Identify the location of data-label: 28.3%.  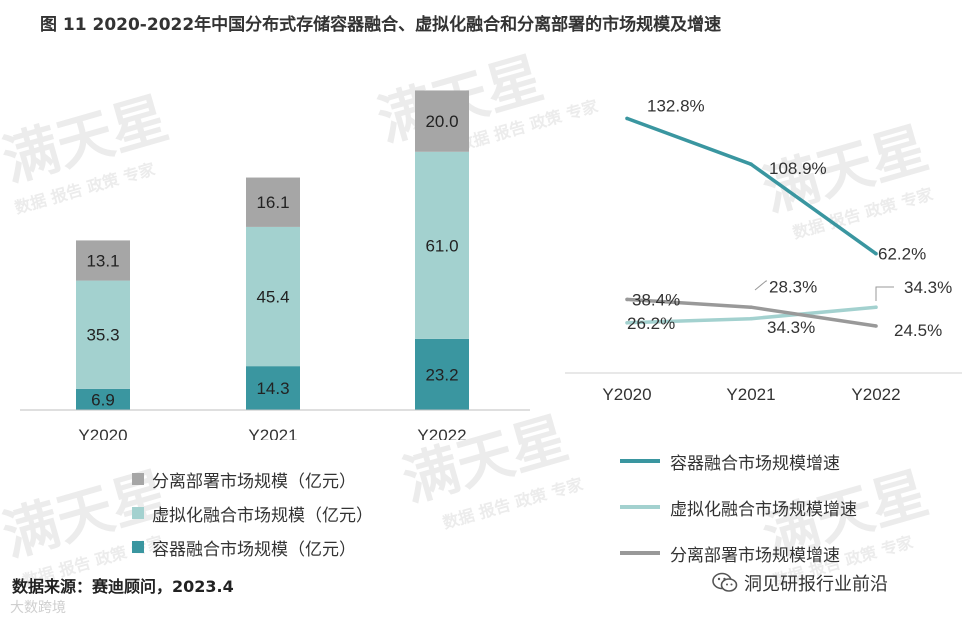
(793, 287).